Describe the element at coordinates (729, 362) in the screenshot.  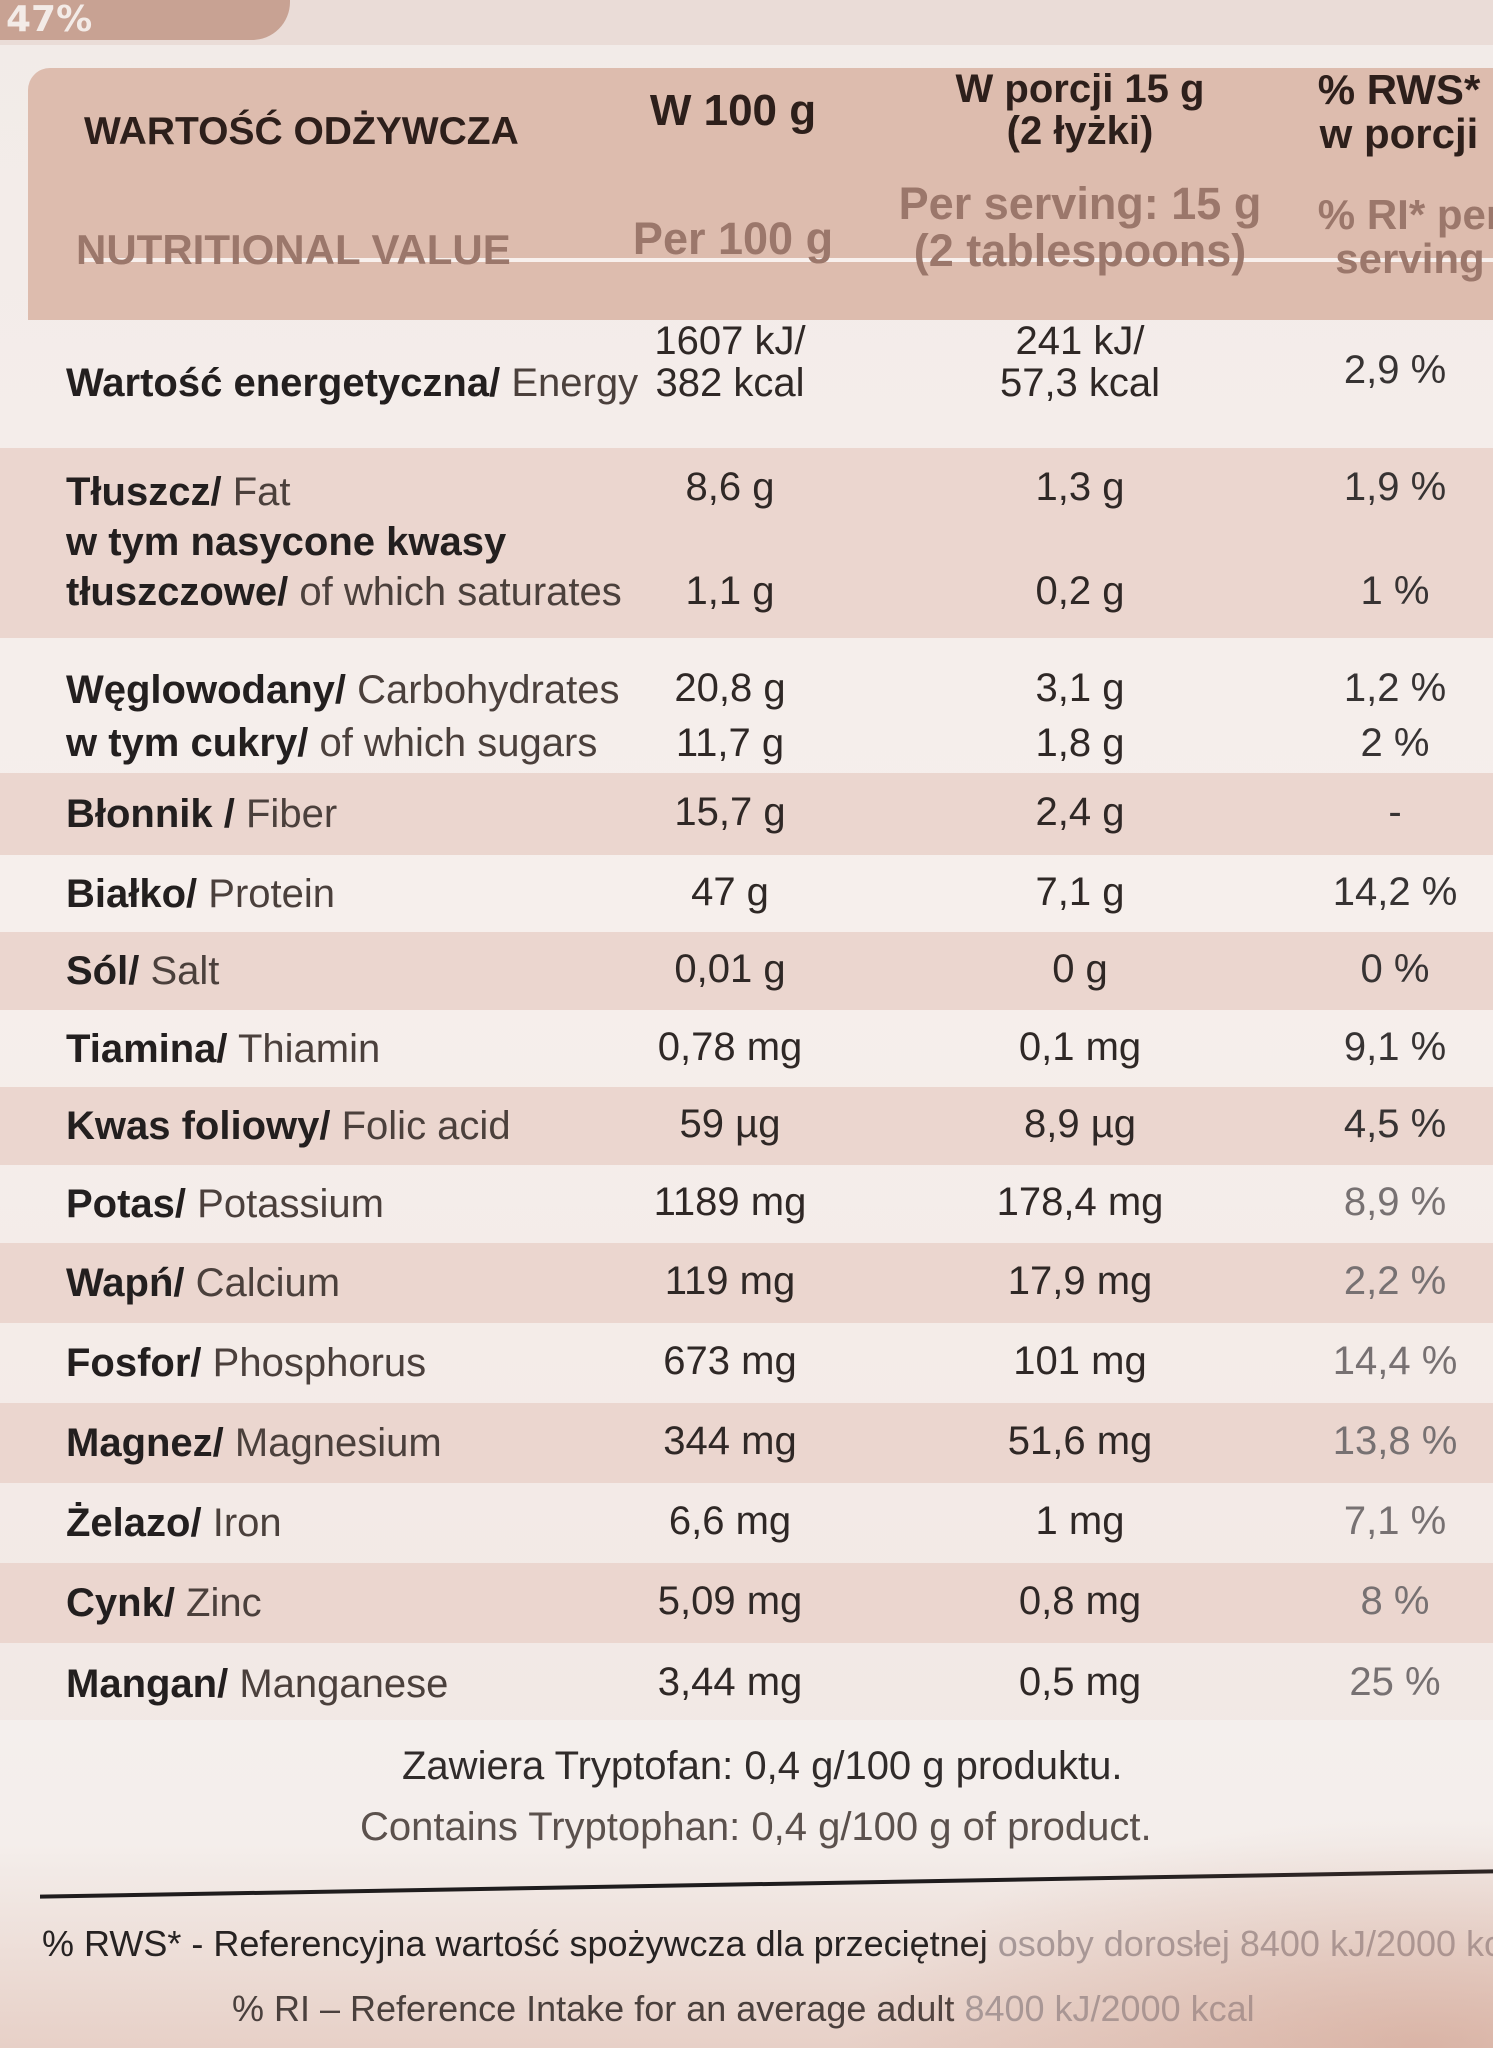
I see `energy-per100: 1607 kJ/ 382 kcal` at that location.